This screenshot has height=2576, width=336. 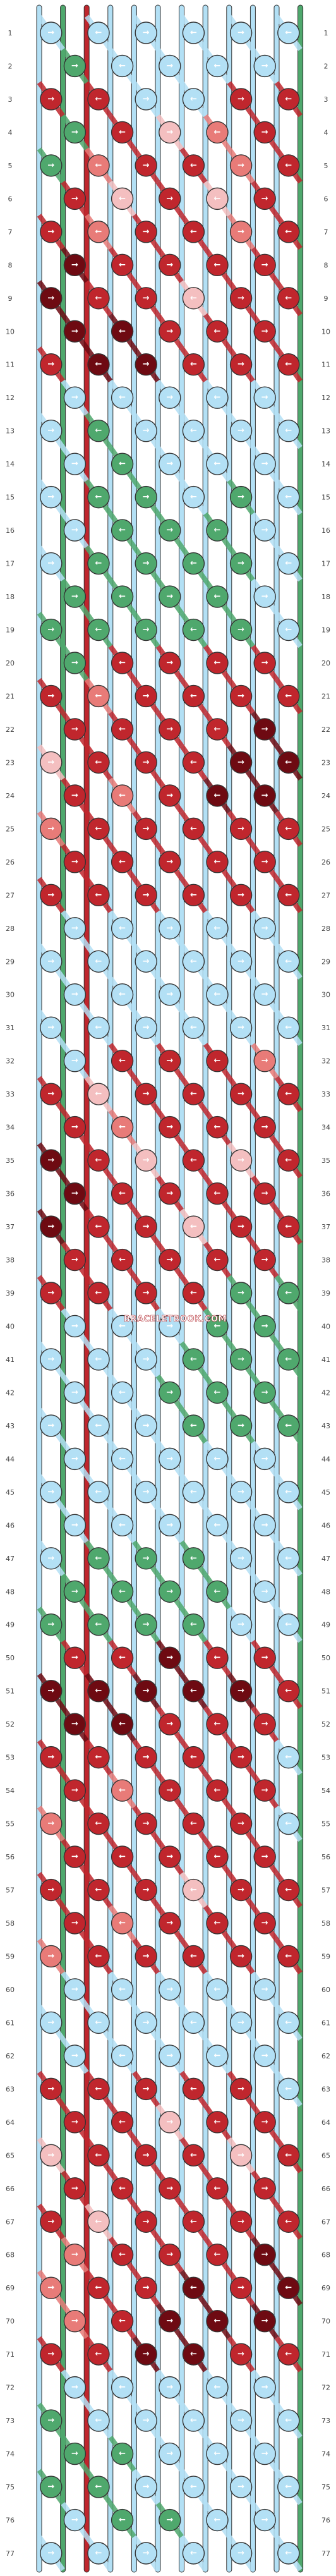 What do you see at coordinates (10, 2023) in the screenshot?
I see `row-number-left: 61` at bounding box center [10, 2023].